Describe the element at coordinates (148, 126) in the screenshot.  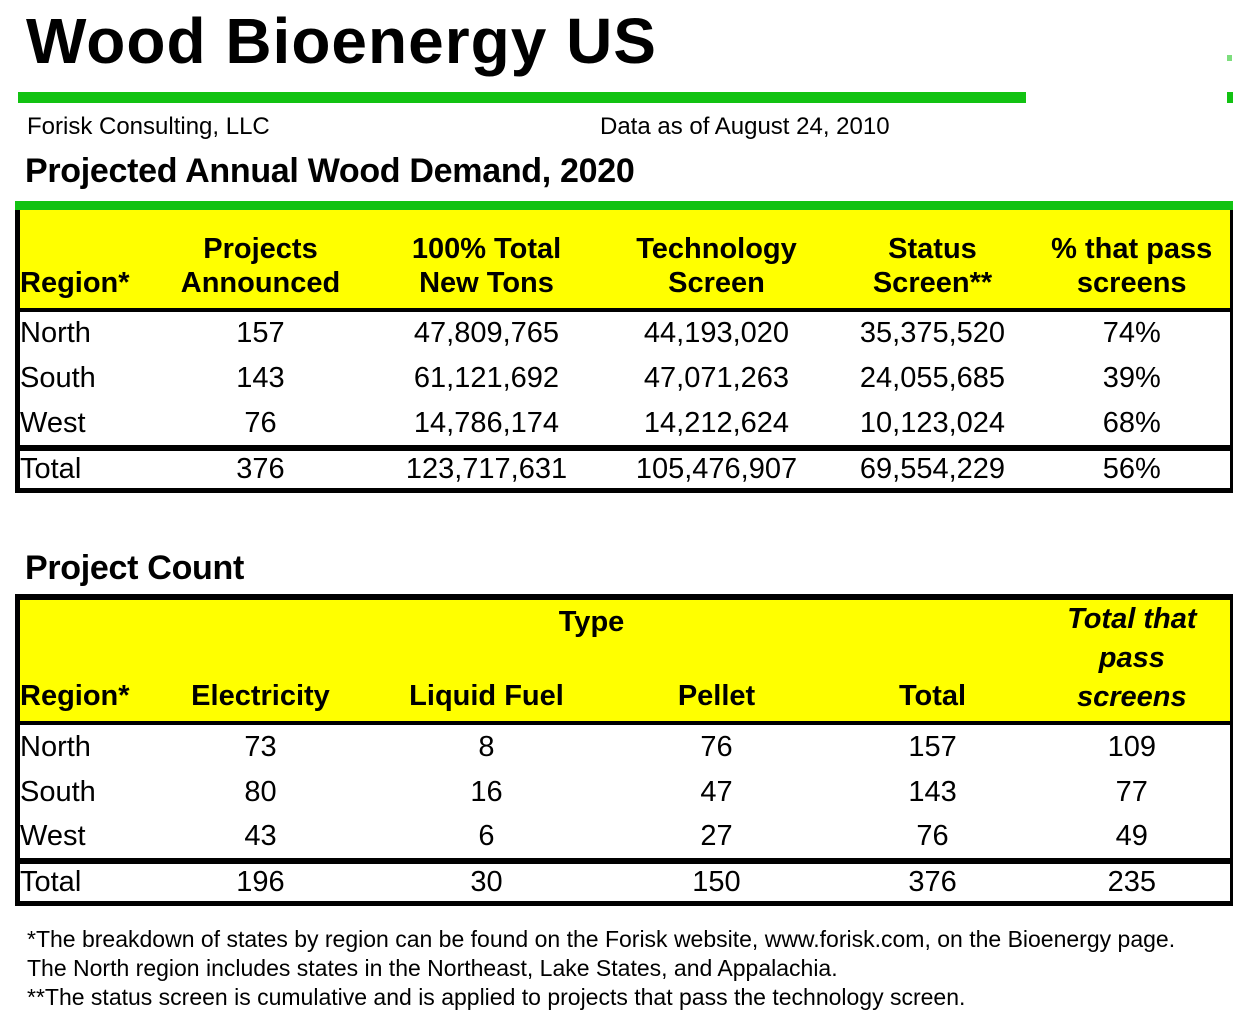
I see `company-name: Forisk Consulting, LLC` at that location.